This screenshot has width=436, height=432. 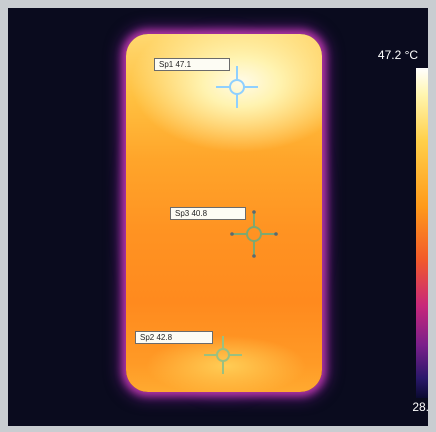 I want to click on temperature-color-bar, so click(x=422, y=233).